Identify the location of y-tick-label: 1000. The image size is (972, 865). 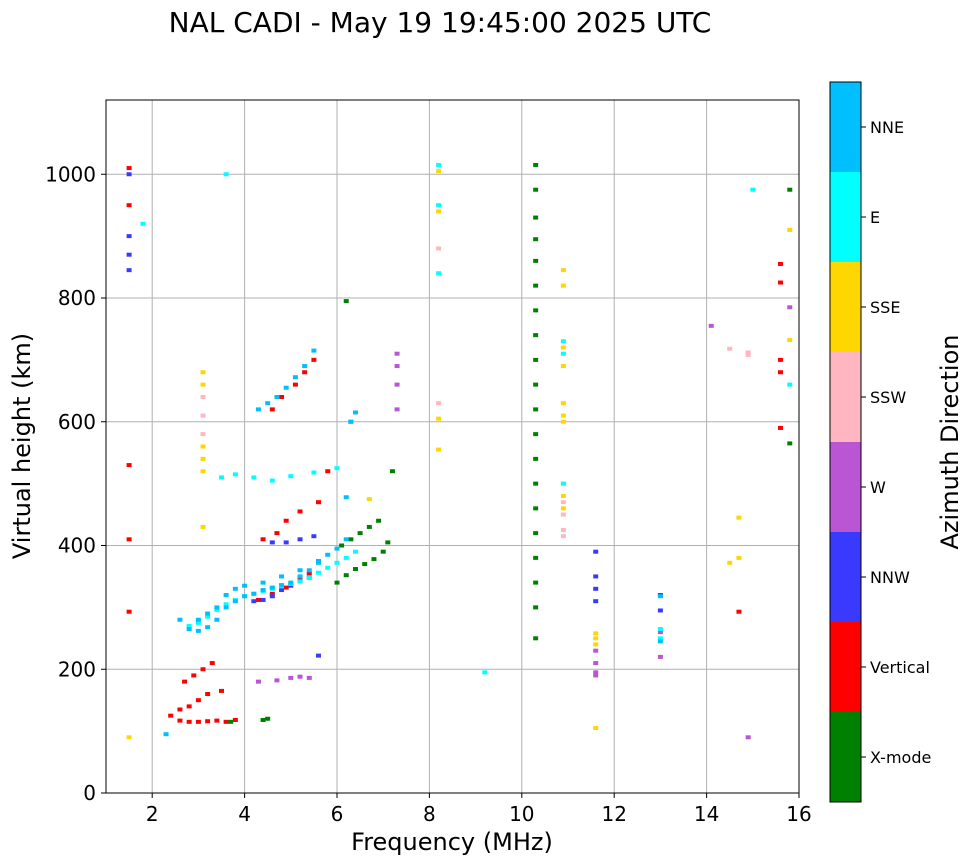
(70, 174).